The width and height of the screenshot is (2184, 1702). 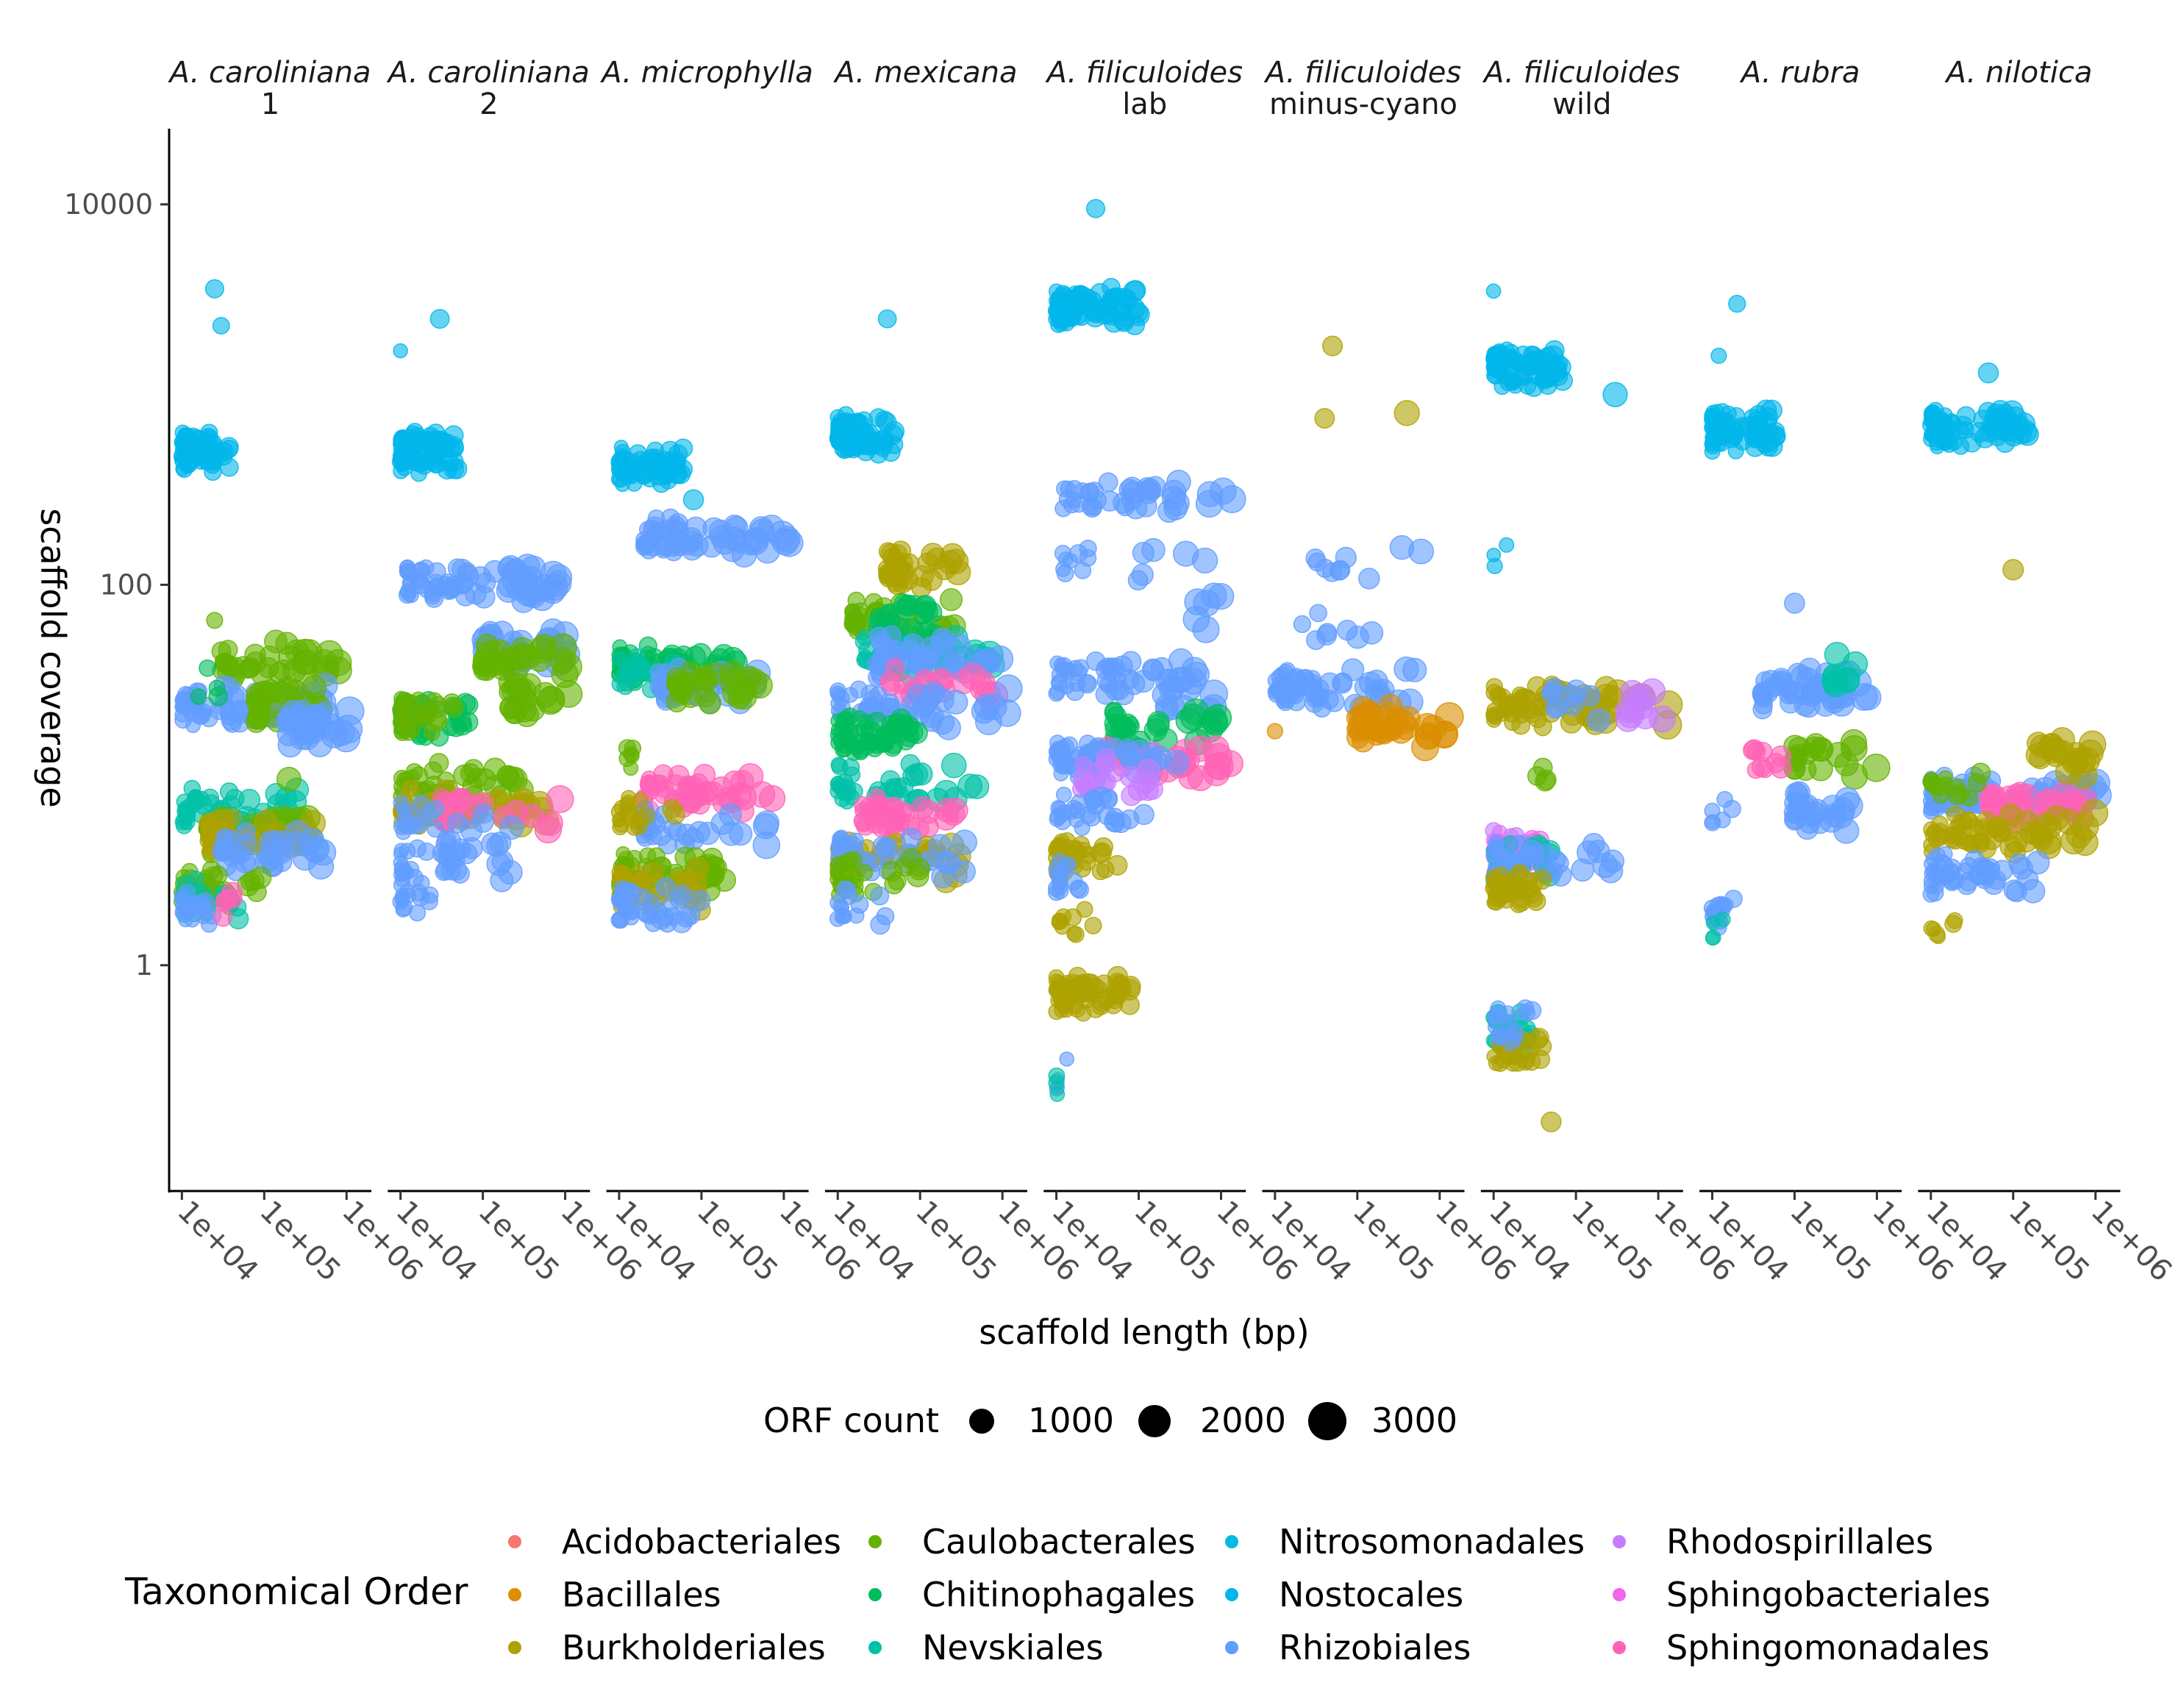 What do you see at coordinates (1058, 1595) in the screenshot?
I see `legend-label: Chitinophagales` at bounding box center [1058, 1595].